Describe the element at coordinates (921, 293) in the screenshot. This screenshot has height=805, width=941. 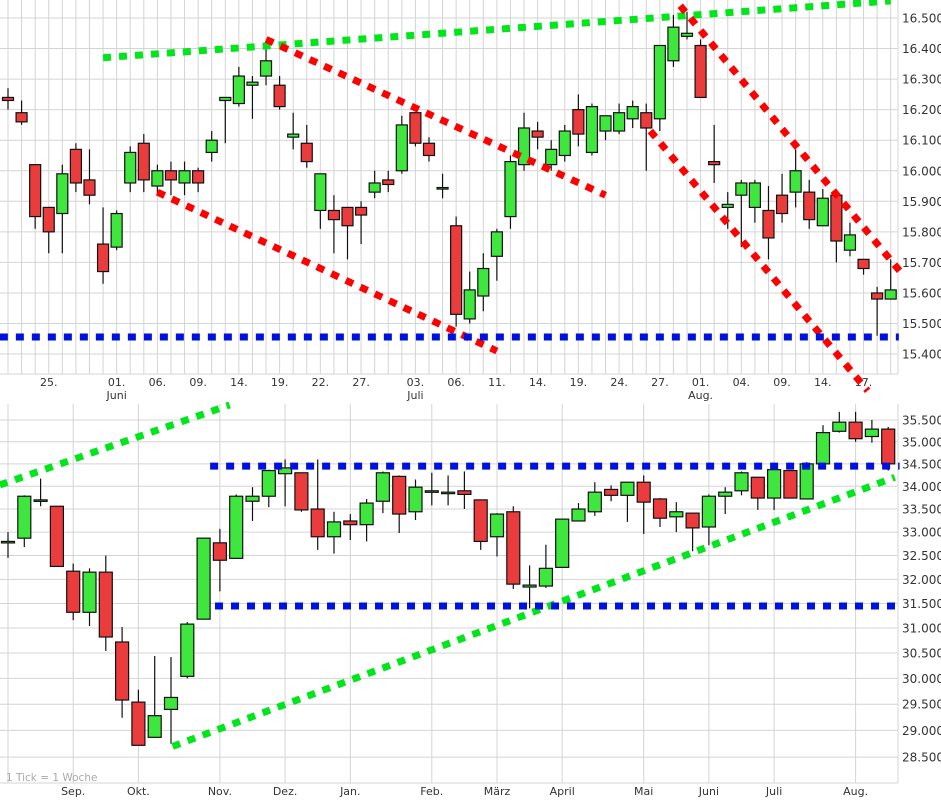
I see `y-tick-label: 15.600` at that location.